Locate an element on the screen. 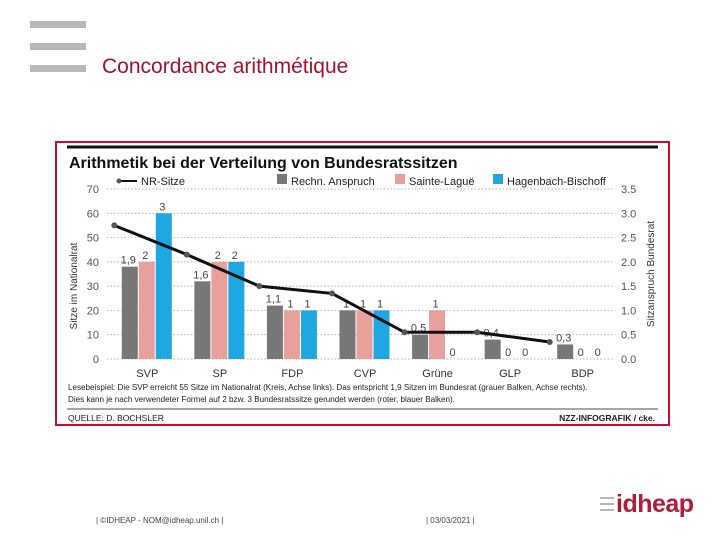  y-tick-label: 70 is located at coordinates (93, 190).